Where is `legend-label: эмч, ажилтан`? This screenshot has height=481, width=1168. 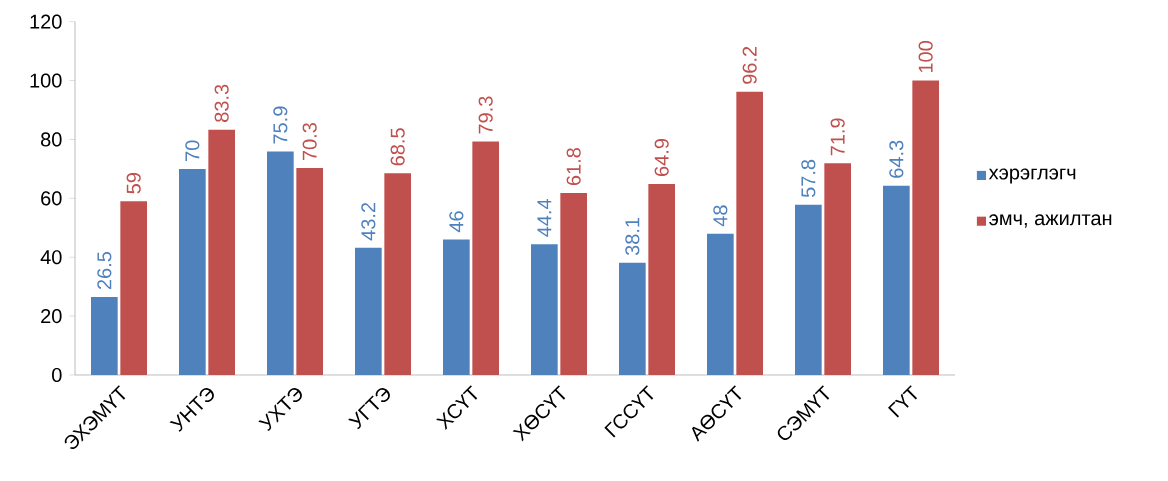 legend-label: эмч, ажилтан is located at coordinates (1050, 221).